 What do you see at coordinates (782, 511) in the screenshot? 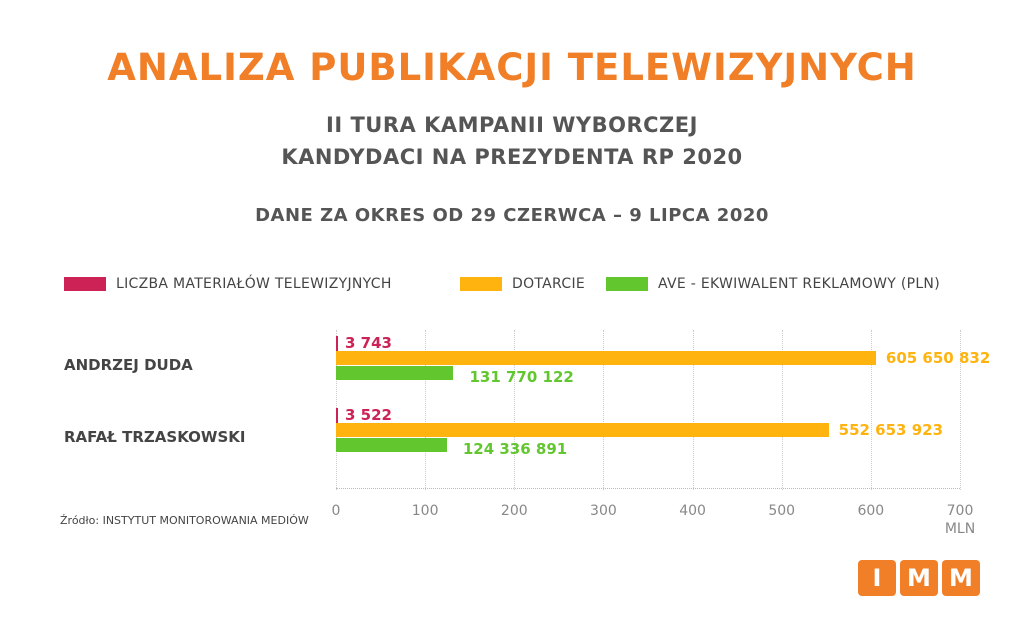
I see `x-tick-label: 500` at bounding box center [782, 511].